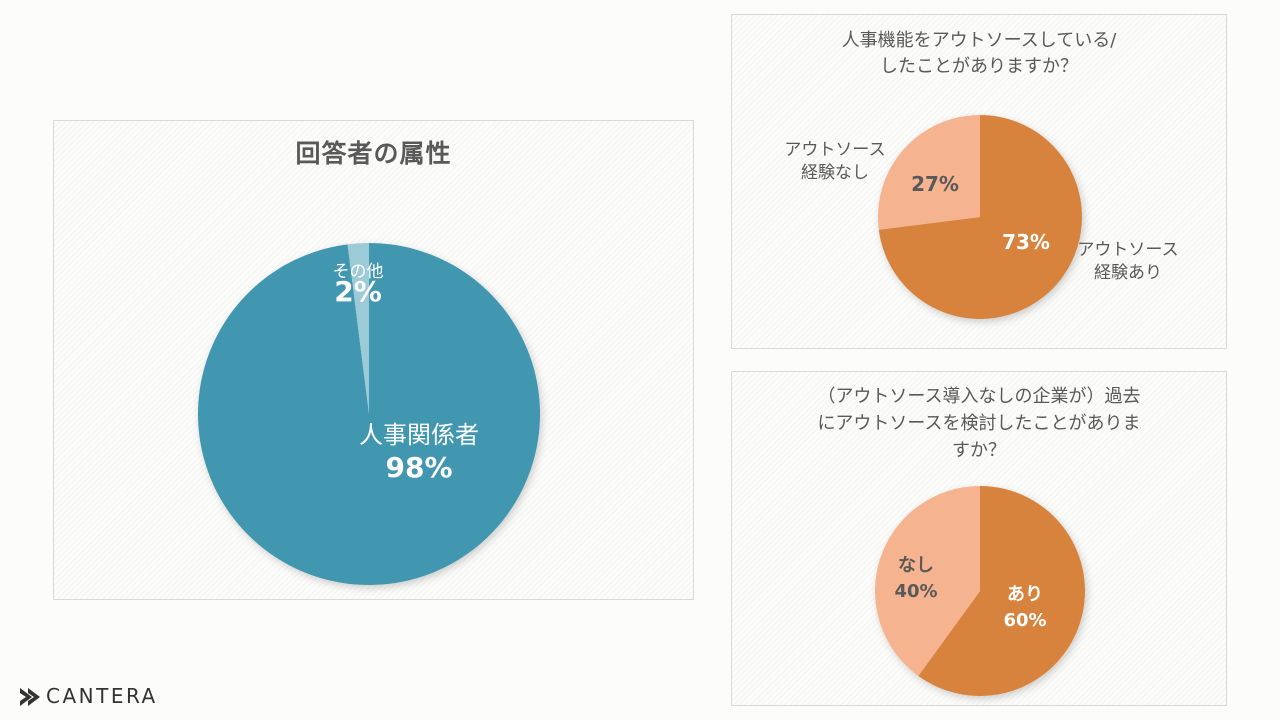 The width and height of the screenshot is (1280, 720). Describe the element at coordinates (835, 173) in the screenshot. I see `data-label-category: 経験なし` at that location.